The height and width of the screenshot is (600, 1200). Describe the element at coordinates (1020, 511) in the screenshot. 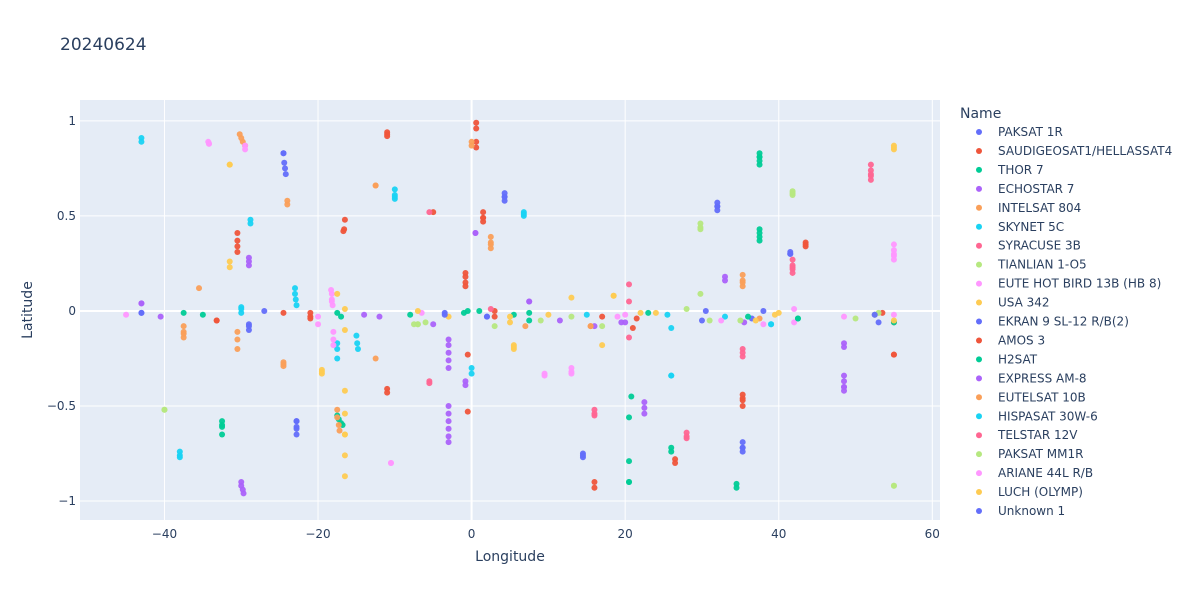

I see `legend-item: Unknown 1` at that location.